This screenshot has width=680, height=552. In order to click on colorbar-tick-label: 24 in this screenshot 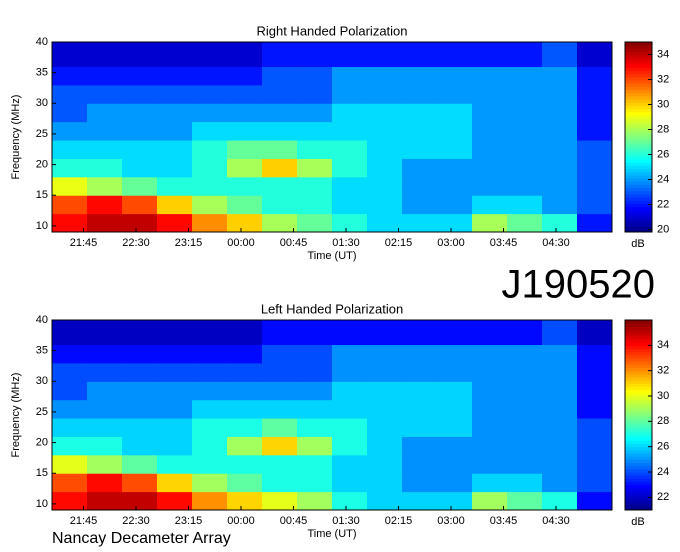, I will do `click(663, 472)`.